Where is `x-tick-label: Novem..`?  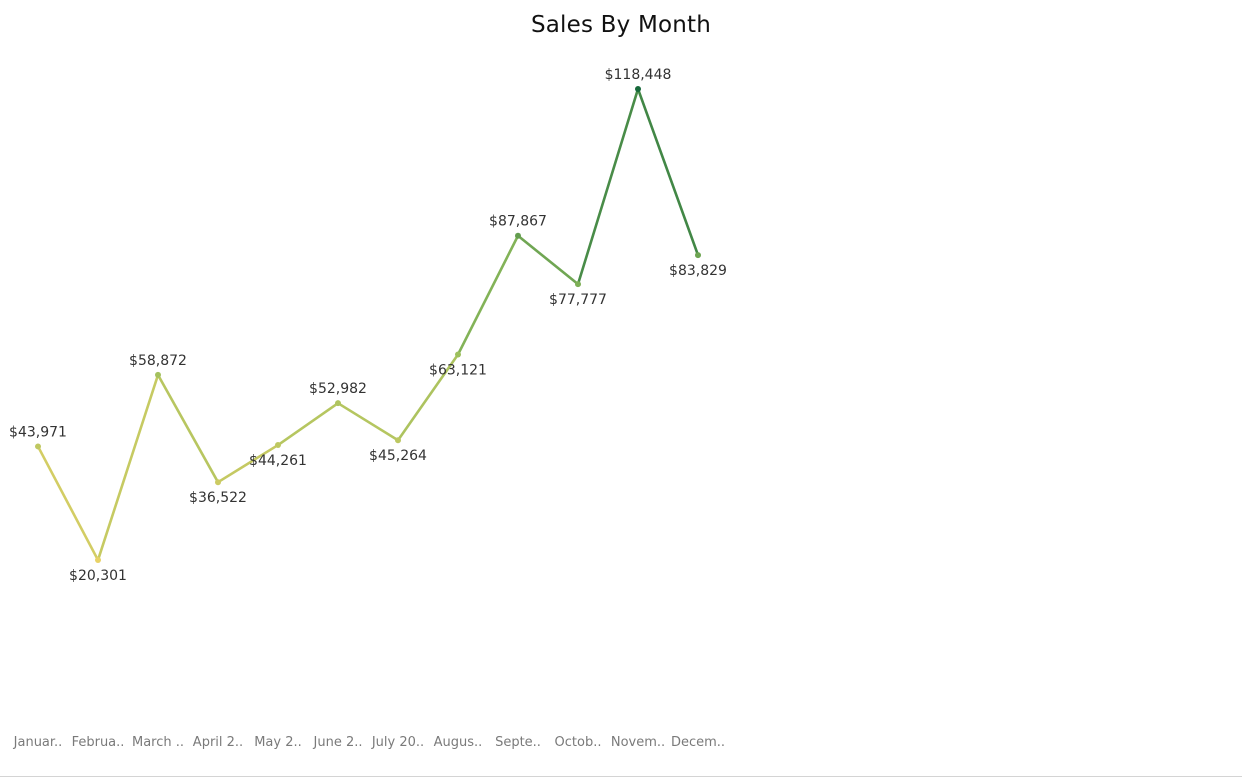 x-tick-label: Novem.. is located at coordinates (638, 742).